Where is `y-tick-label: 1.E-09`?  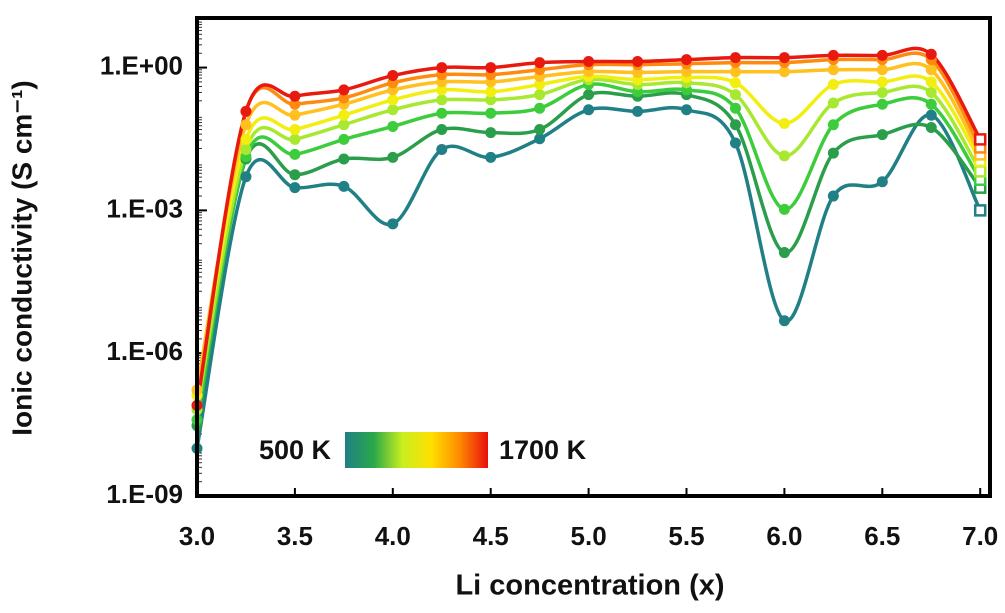
y-tick-label: 1.E-09 is located at coordinates (144, 494).